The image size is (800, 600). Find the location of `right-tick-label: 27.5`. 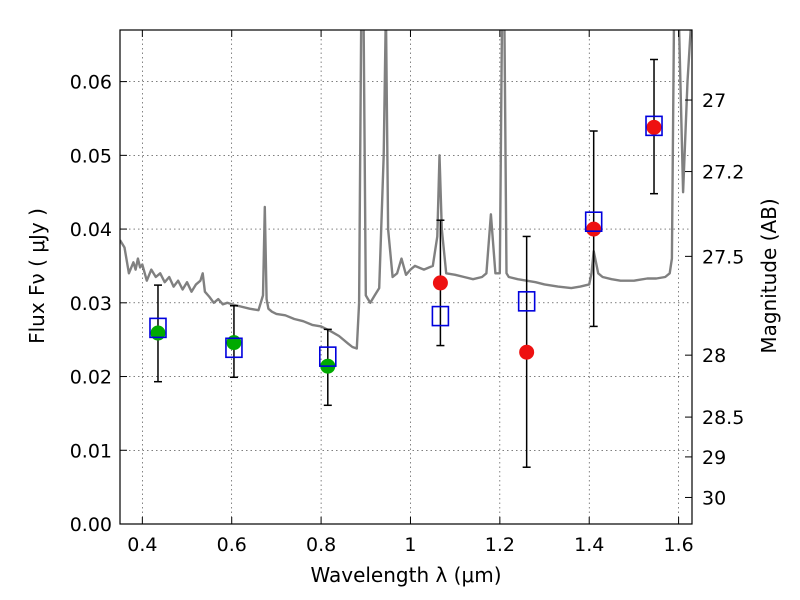

right-tick-label: 27.5 is located at coordinates (723, 257).